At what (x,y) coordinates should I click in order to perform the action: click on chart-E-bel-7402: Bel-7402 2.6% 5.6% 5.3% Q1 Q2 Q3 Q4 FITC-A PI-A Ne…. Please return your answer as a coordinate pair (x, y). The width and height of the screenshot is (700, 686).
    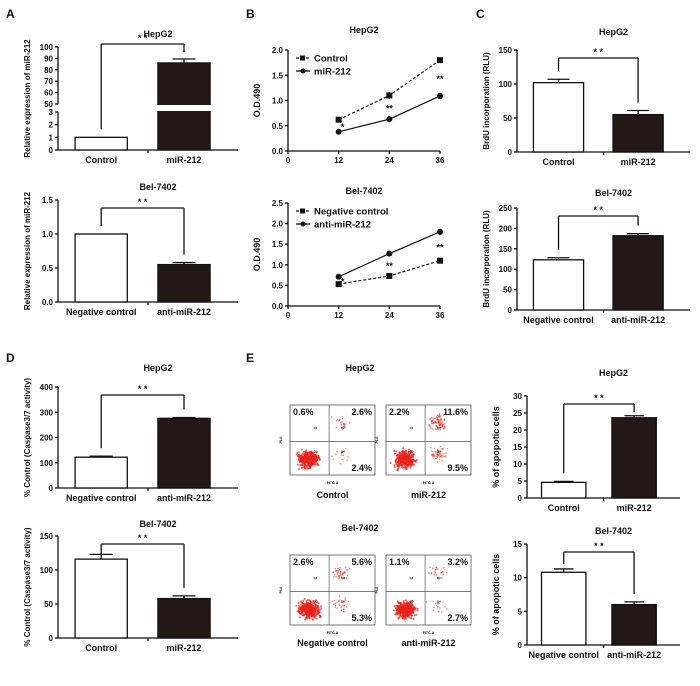
    Looking at the image, I should click on (375, 585).